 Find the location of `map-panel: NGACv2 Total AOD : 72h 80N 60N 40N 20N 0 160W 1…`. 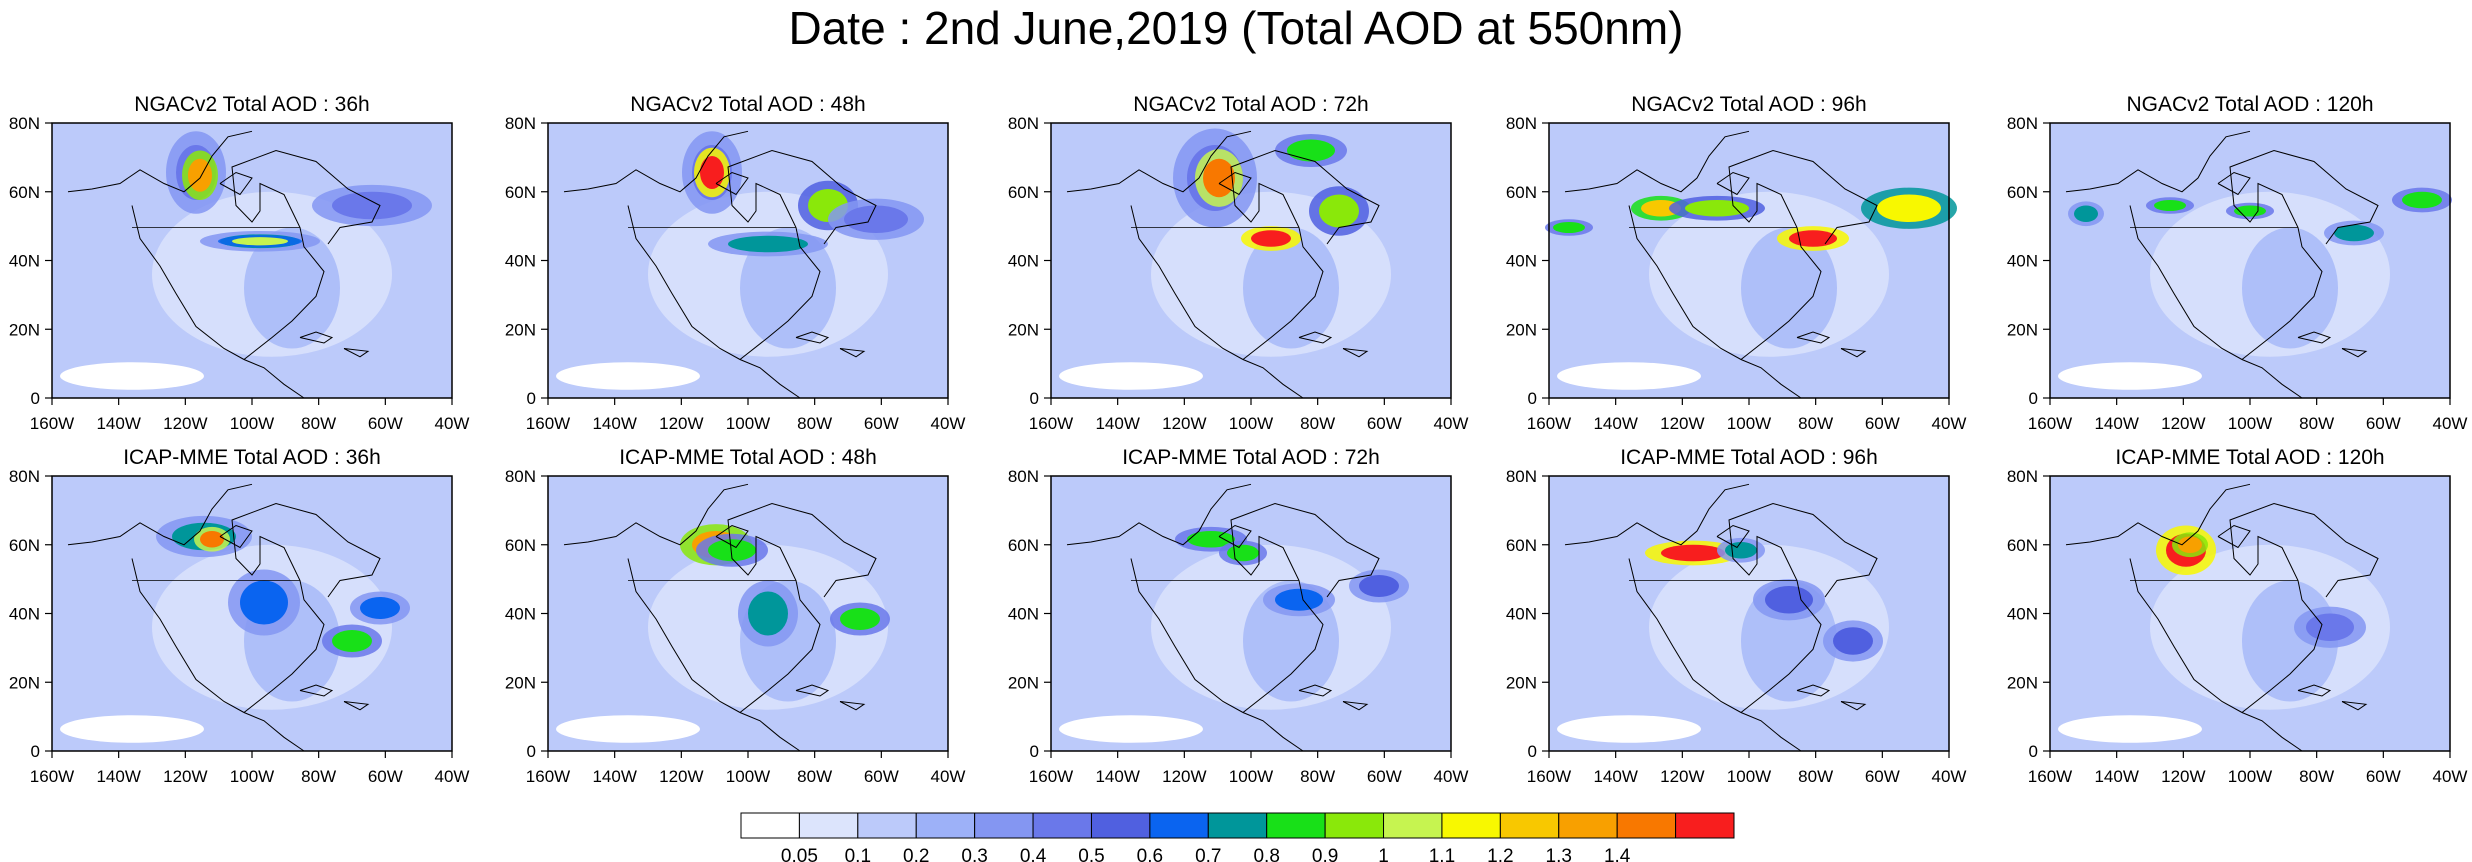

map-panel: NGACv2 Total AOD : 72h 80N 60N 40N 20N 0 160W 1… is located at coordinates (1238, 263).